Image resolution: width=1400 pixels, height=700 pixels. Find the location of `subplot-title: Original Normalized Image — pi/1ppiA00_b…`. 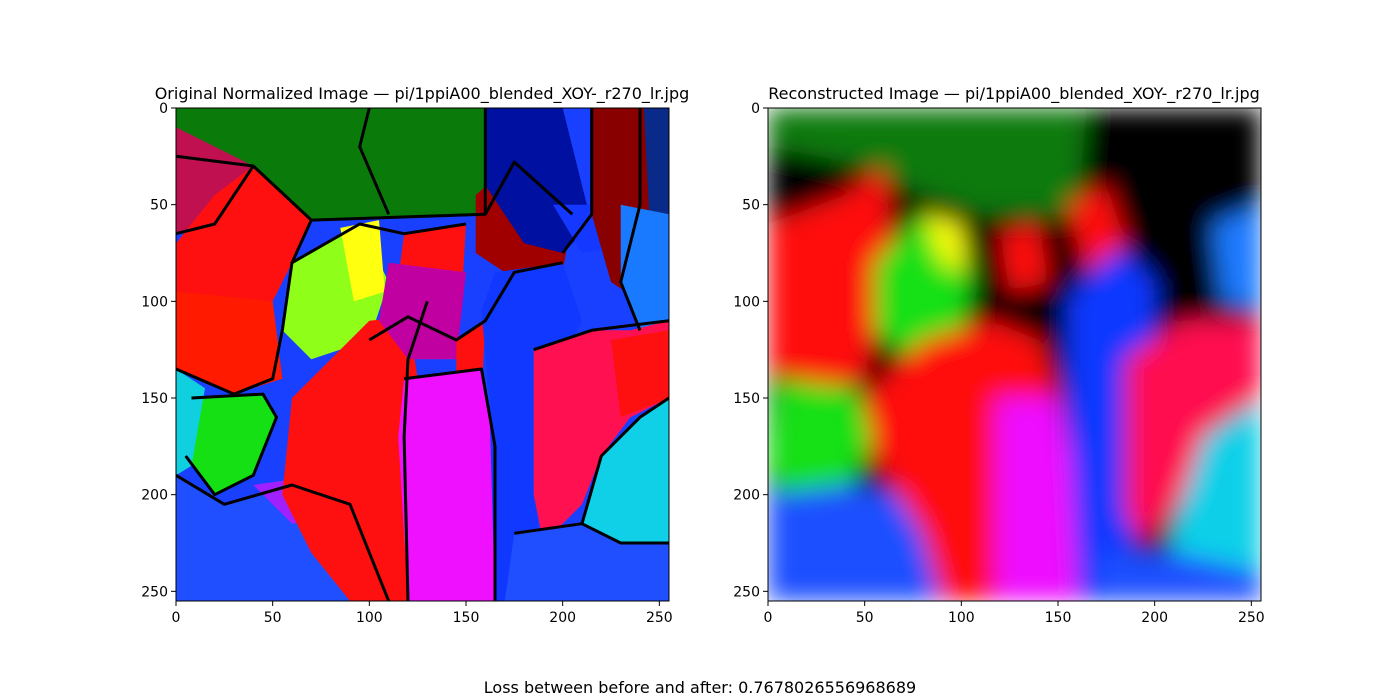

subplot-title: Original Normalized Image — pi/1ppiA00_b… is located at coordinates (422, 94).